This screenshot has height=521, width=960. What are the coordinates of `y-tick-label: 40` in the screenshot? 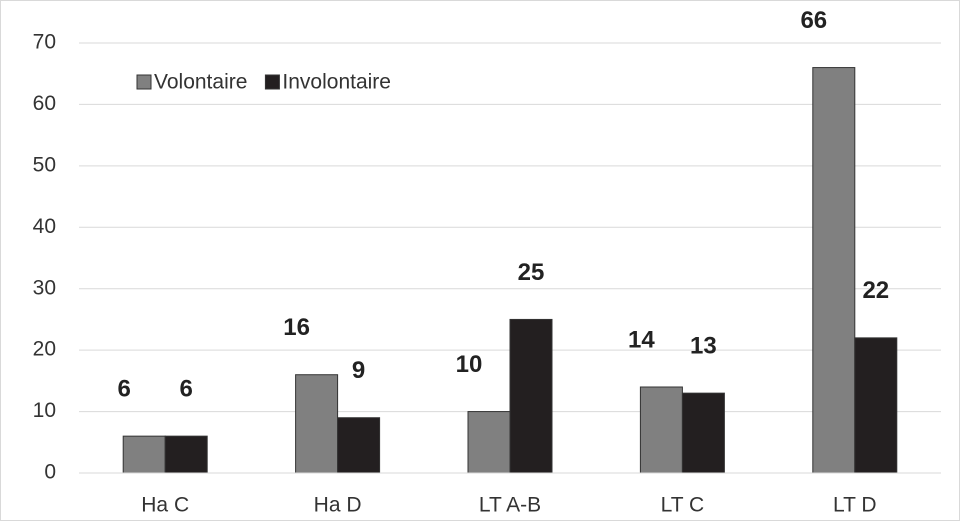 It's located at (44, 226).